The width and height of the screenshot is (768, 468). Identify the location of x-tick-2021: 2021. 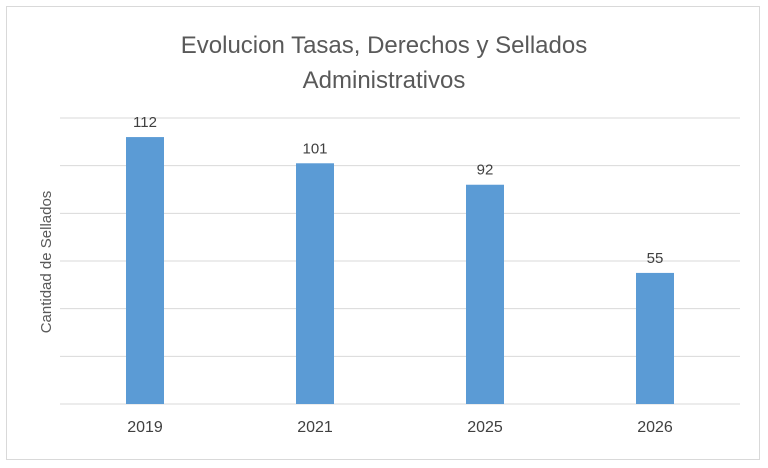
(315, 427).